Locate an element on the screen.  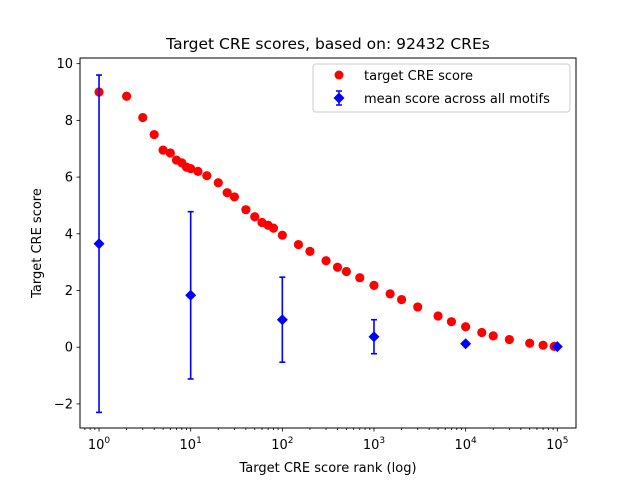
legend-marker-target-cre-score is located at coordinates (339, 75).